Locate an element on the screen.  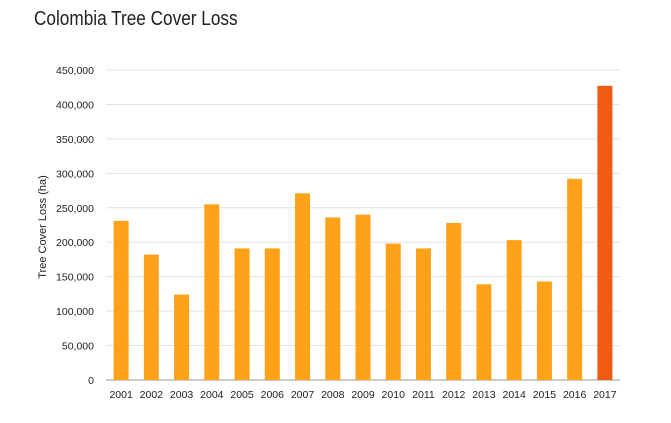
bar-2011 is located at coordinates (423, 314).